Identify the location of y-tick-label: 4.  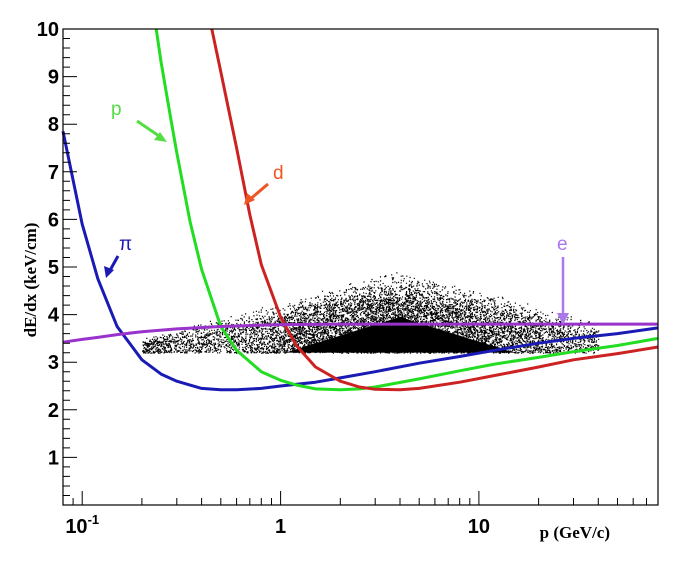
(54, 316).